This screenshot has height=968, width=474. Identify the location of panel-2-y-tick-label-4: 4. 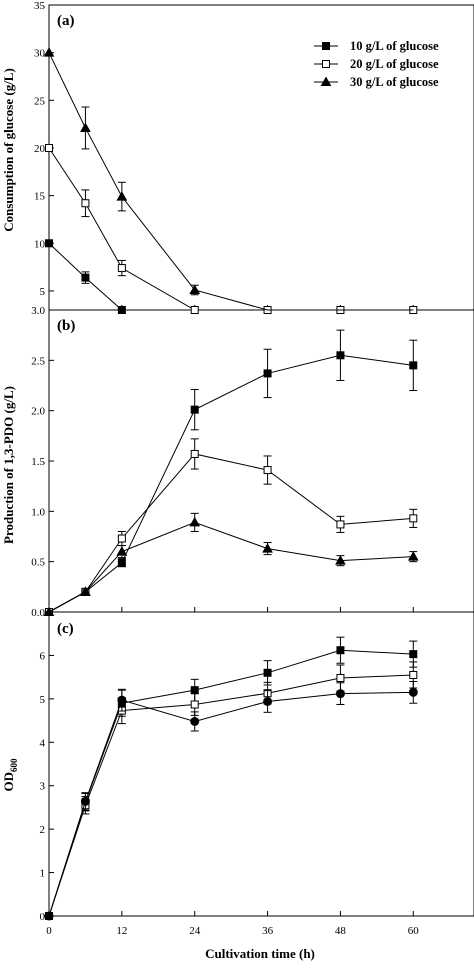
(43, 743).